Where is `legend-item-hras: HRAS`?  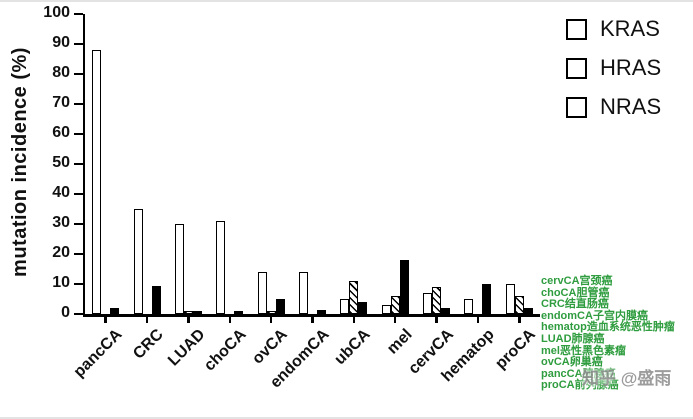 legend-item-hras: HRAS is located at coordinates (613, 68).